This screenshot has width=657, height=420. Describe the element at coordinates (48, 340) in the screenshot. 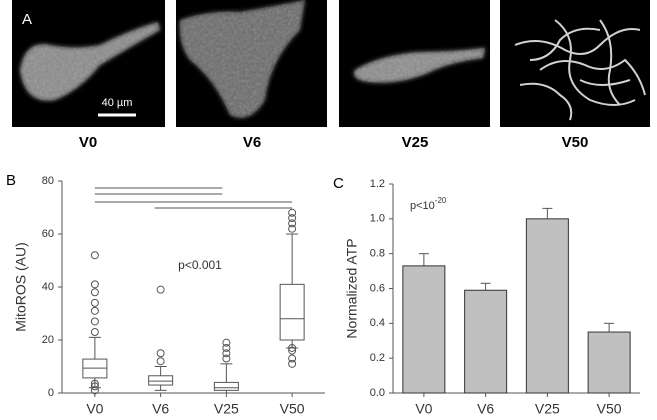

I see `y-tick-label: 20` at that location.